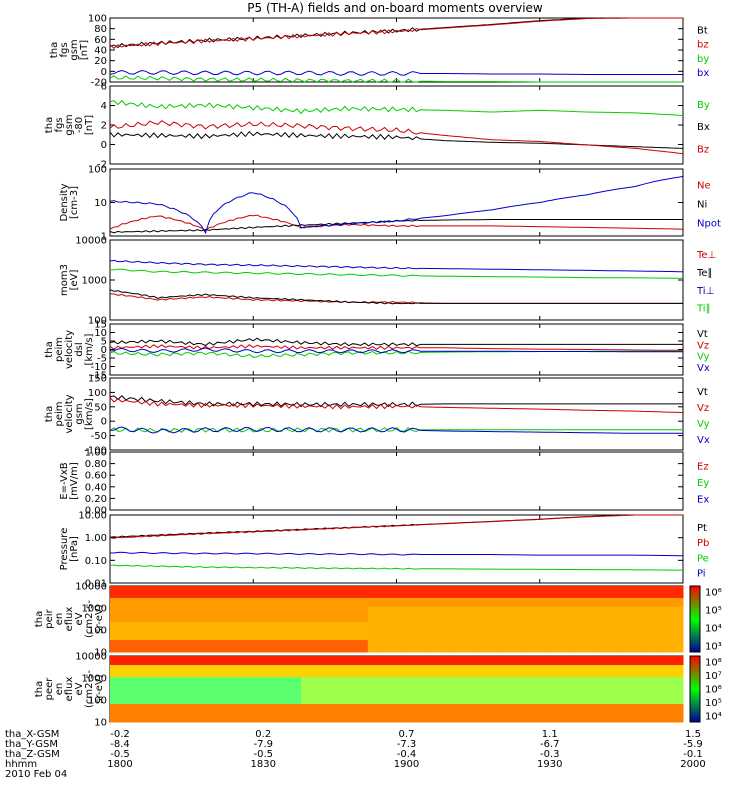  I want to click on y-axis-label-line: -80, so click(79, 125).